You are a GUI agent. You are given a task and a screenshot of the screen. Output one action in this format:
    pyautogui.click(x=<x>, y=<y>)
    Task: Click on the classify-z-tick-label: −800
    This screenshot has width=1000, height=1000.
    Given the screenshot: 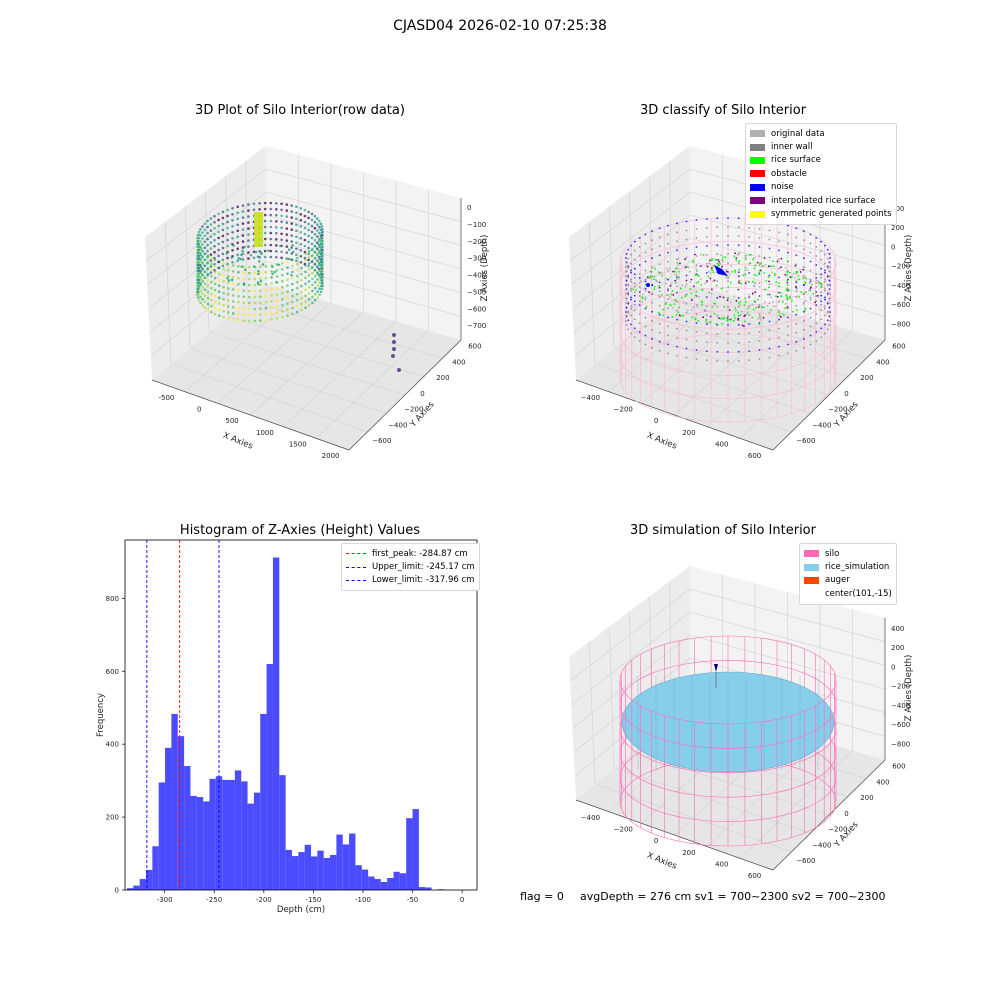 What is the action you would take?
    pyautogui.click(x=900, y=325)
    